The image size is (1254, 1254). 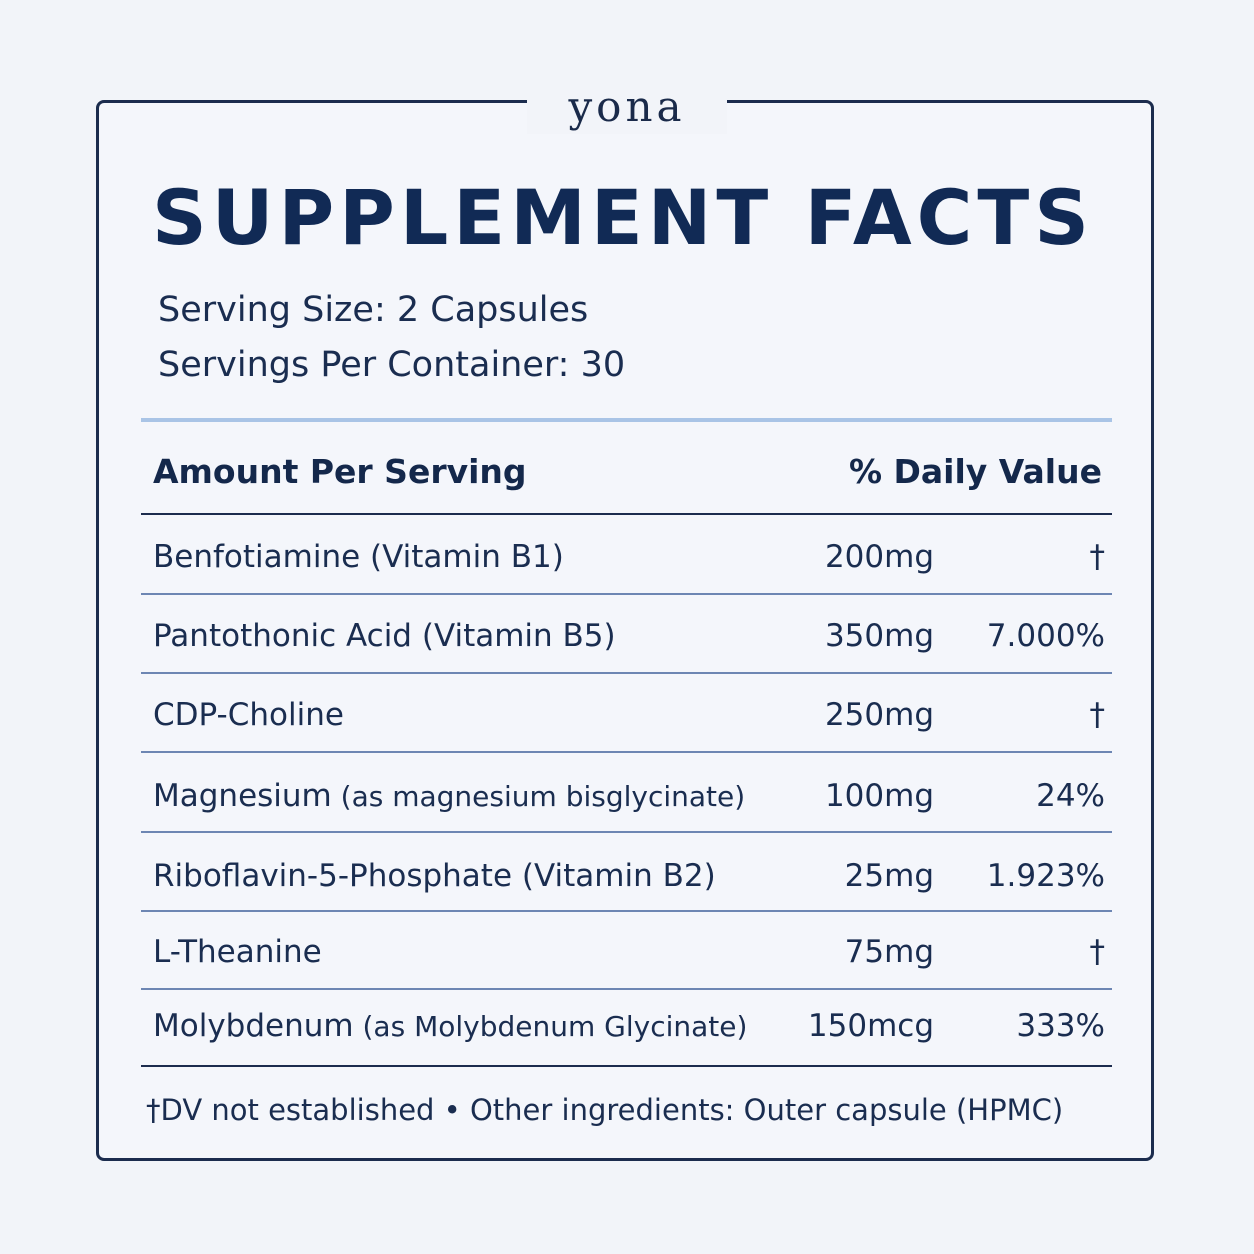 I want to click on header-divider, so click(x=626, y=514).